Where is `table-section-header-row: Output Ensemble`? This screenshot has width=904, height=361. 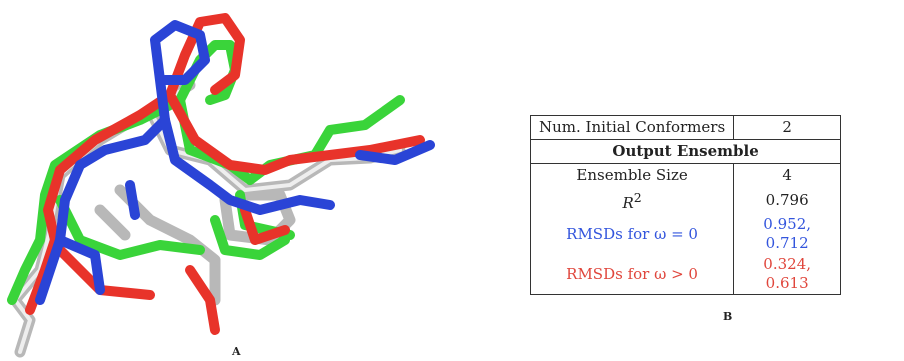 table-section-header-row: Output Ensemble is located at coordinates (685, 151).